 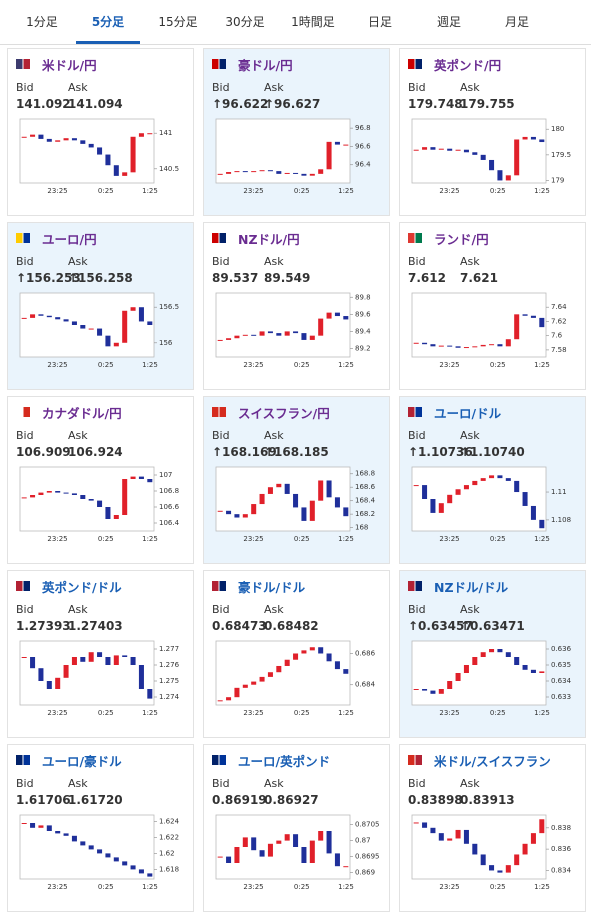 I want to click on y-tick-label: 168, so click(x=361, y=528).